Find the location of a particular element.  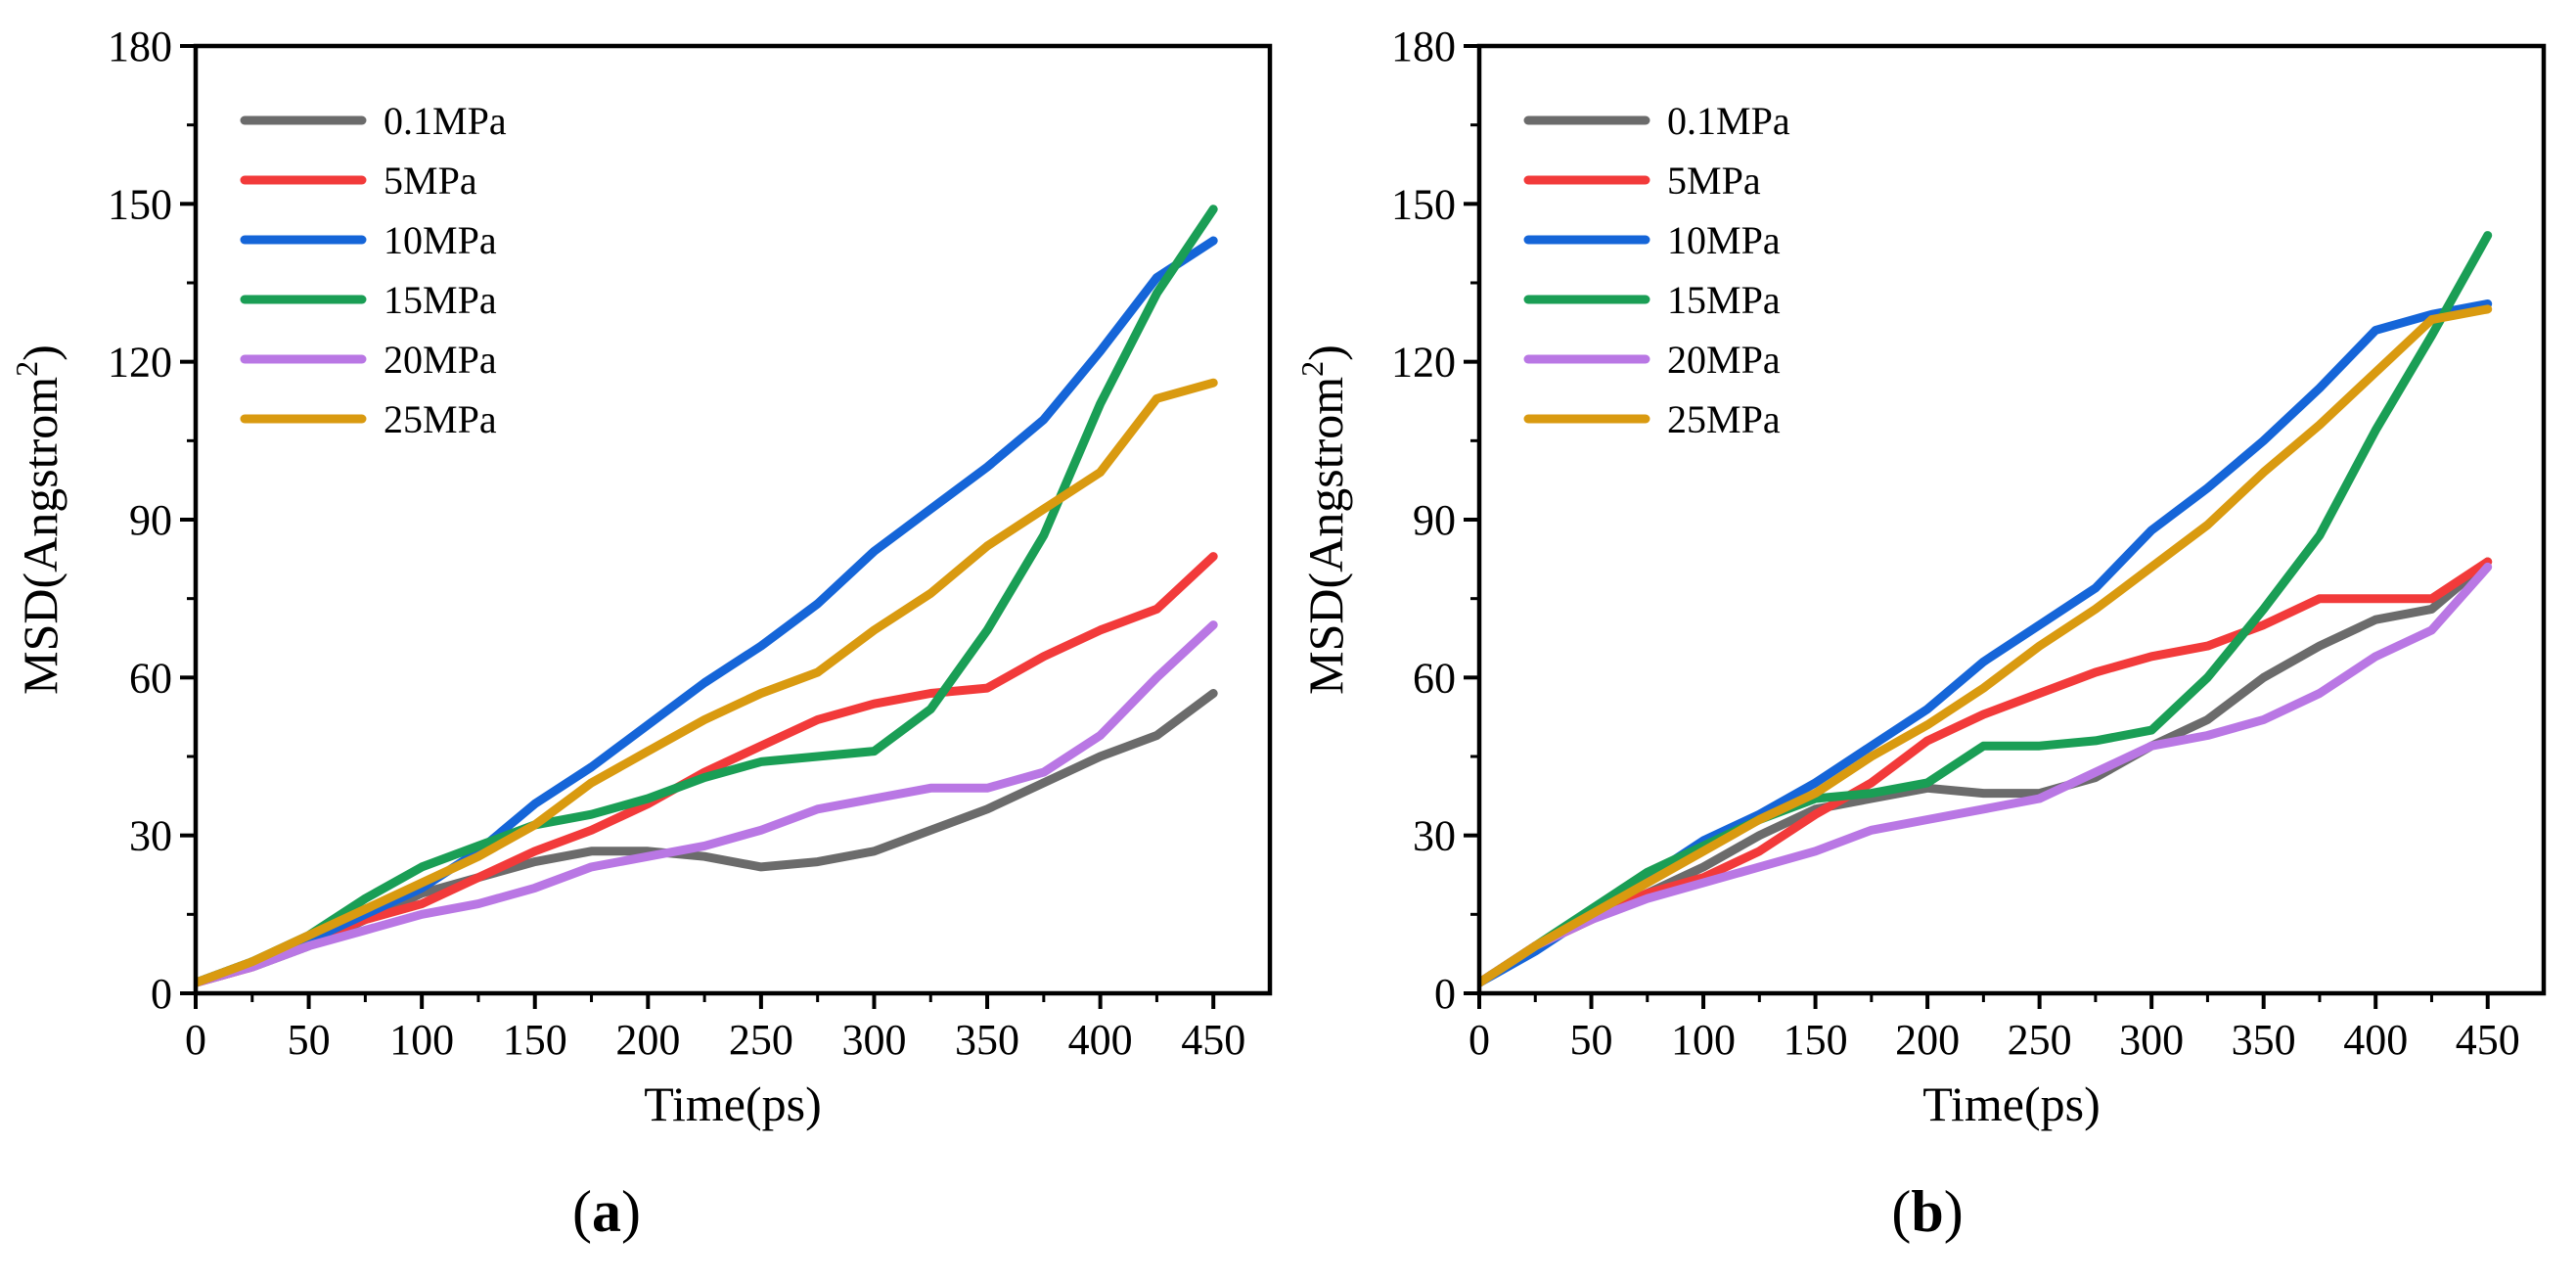

series-line-0.1MPa is located at coordinates (1986, 772).